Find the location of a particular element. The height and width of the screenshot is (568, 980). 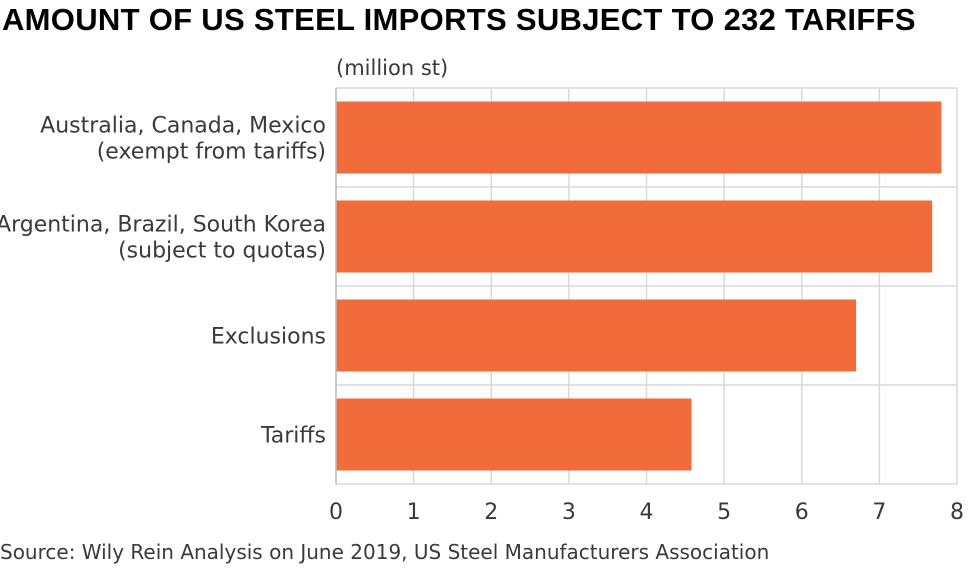

x-tick-label: 3 is located at coordinates (569, 512).